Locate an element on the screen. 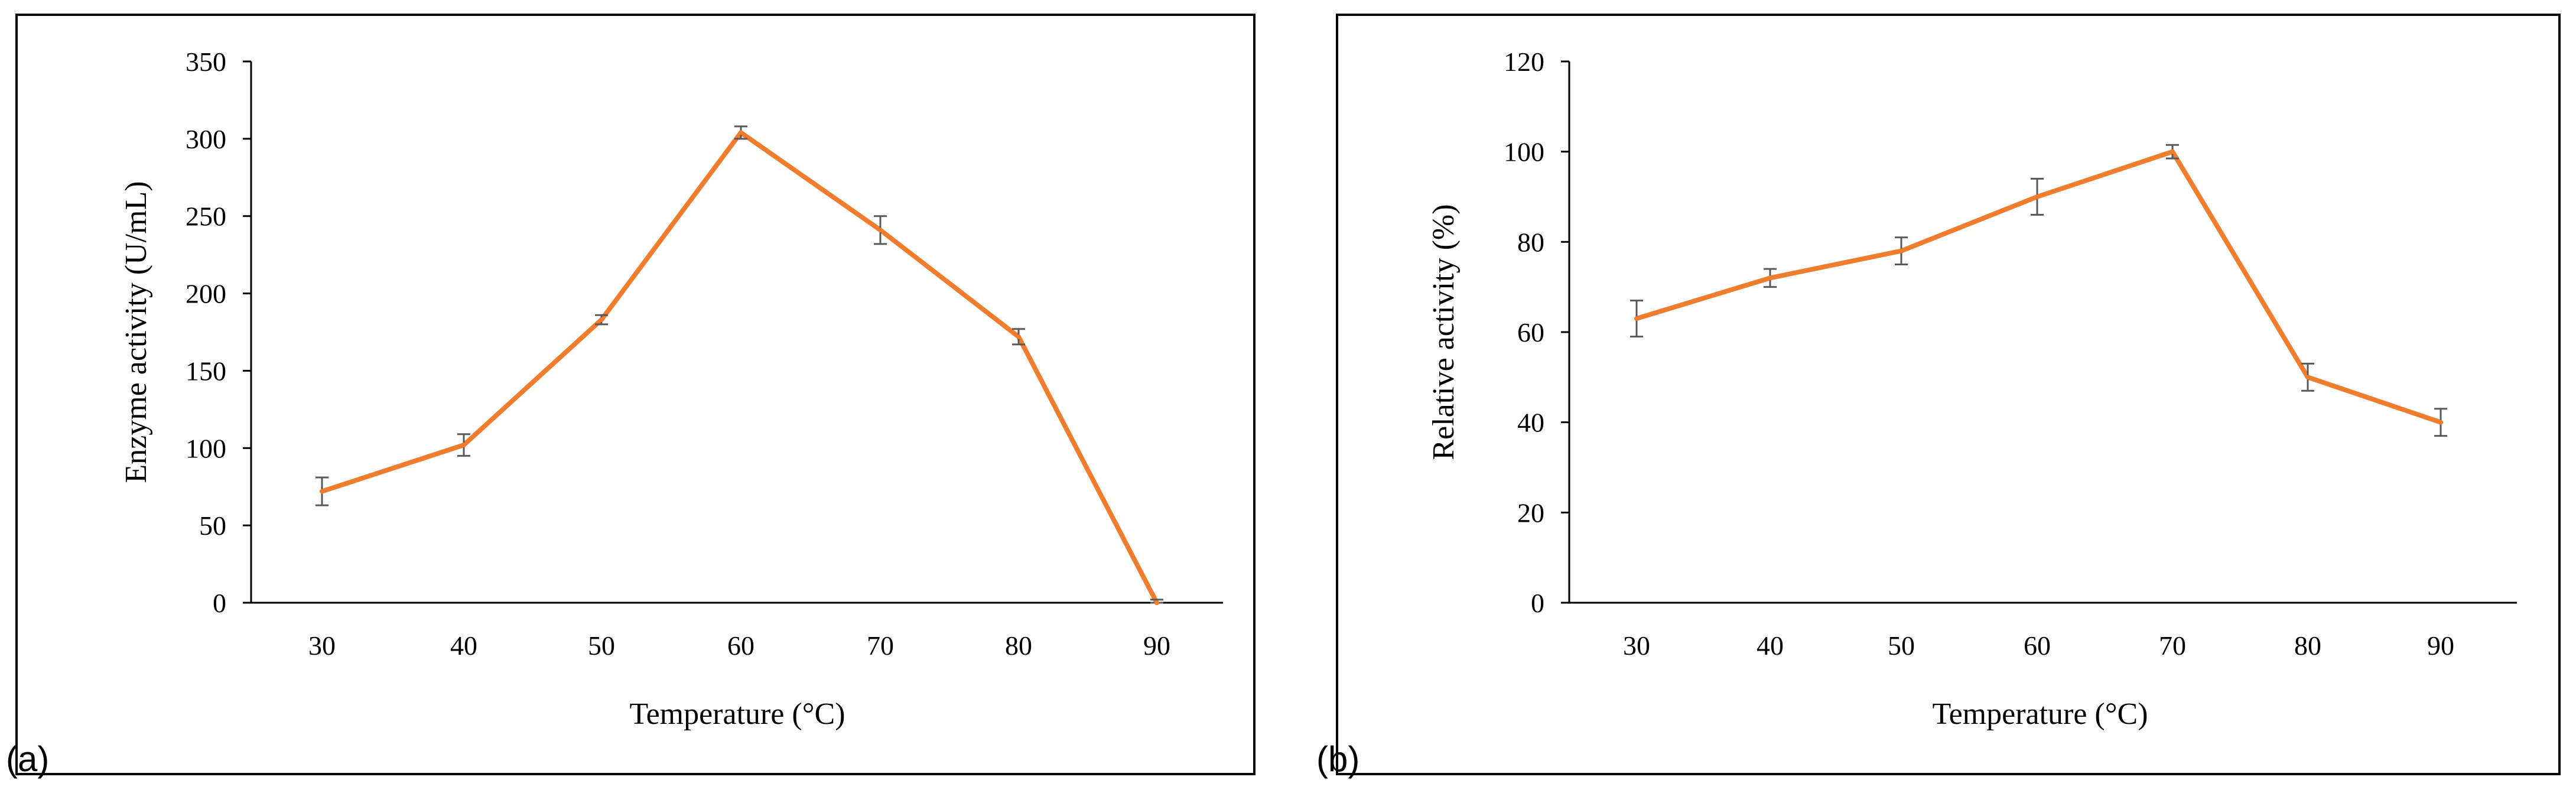 This screenshot has height=793, width=2576. y-tick-label: 250 is located at coordinates (206, 217).